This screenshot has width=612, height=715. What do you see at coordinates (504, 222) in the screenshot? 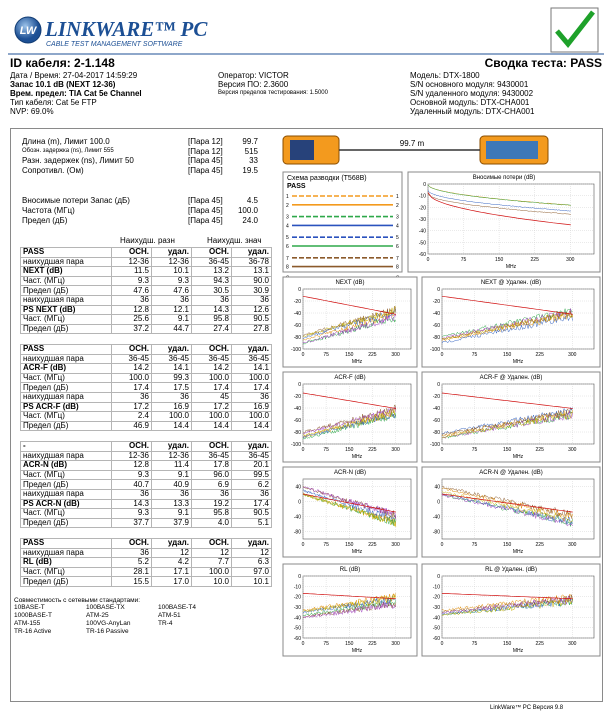
I see `graph-box` at bounding box center [504, 222].